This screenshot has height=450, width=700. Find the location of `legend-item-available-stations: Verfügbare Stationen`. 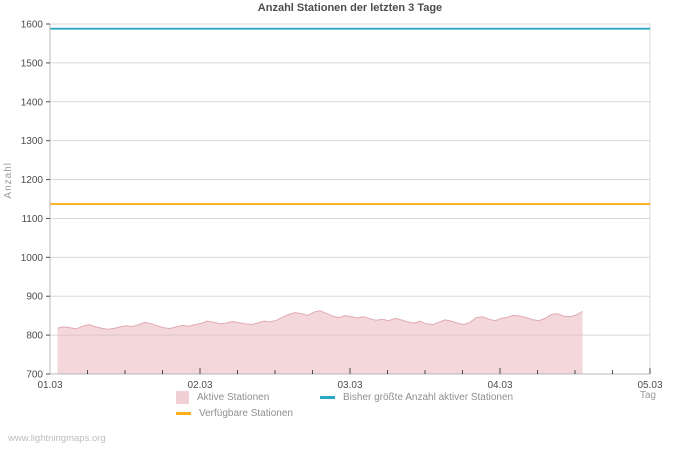

legend-item-available-stations: Verfügbare Stationen is located at coordinates (248, 413).